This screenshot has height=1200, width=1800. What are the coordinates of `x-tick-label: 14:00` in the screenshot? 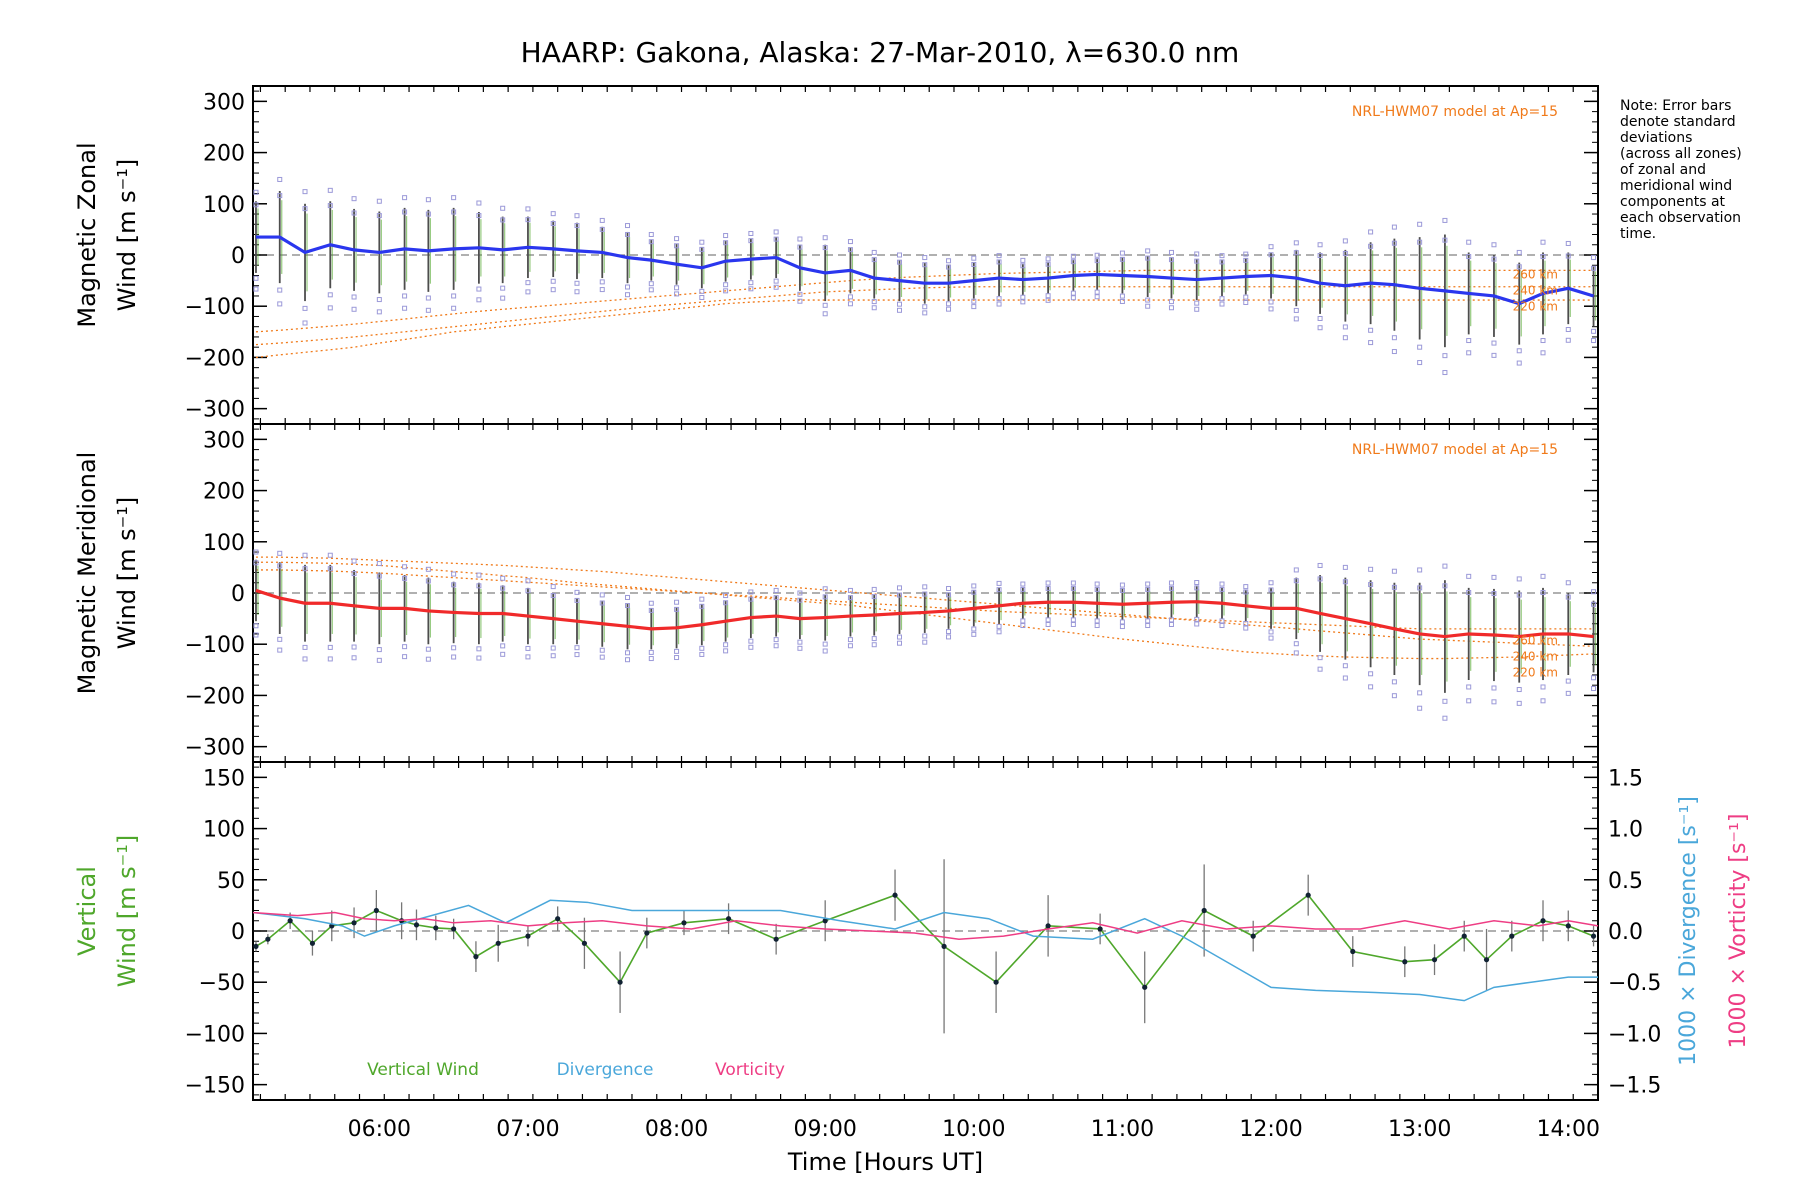 It's located at (1568, 1129).